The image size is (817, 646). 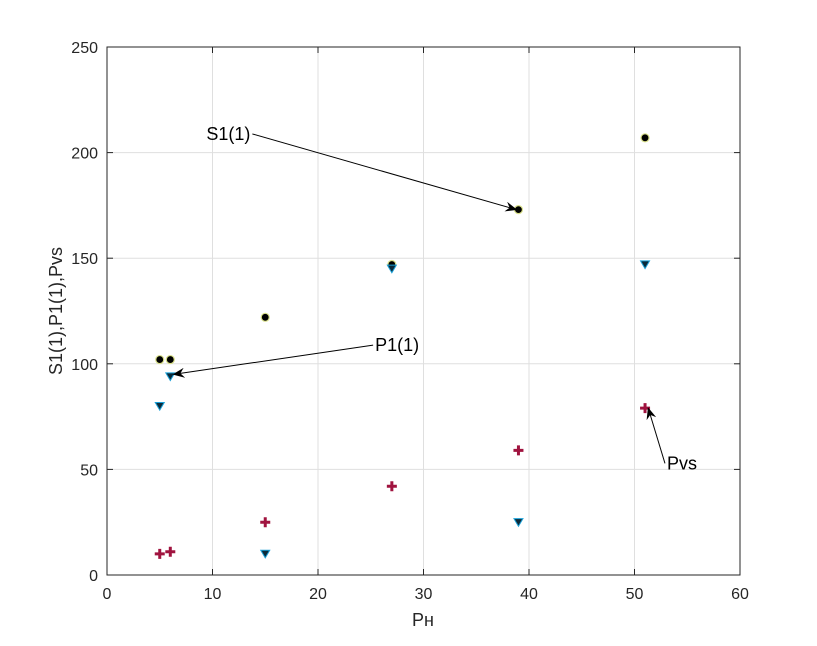 What do you see at coordinates (397, 345) in the screenshot?
I see `annotation-label: P1(1)` at bounding box center [397, 345].